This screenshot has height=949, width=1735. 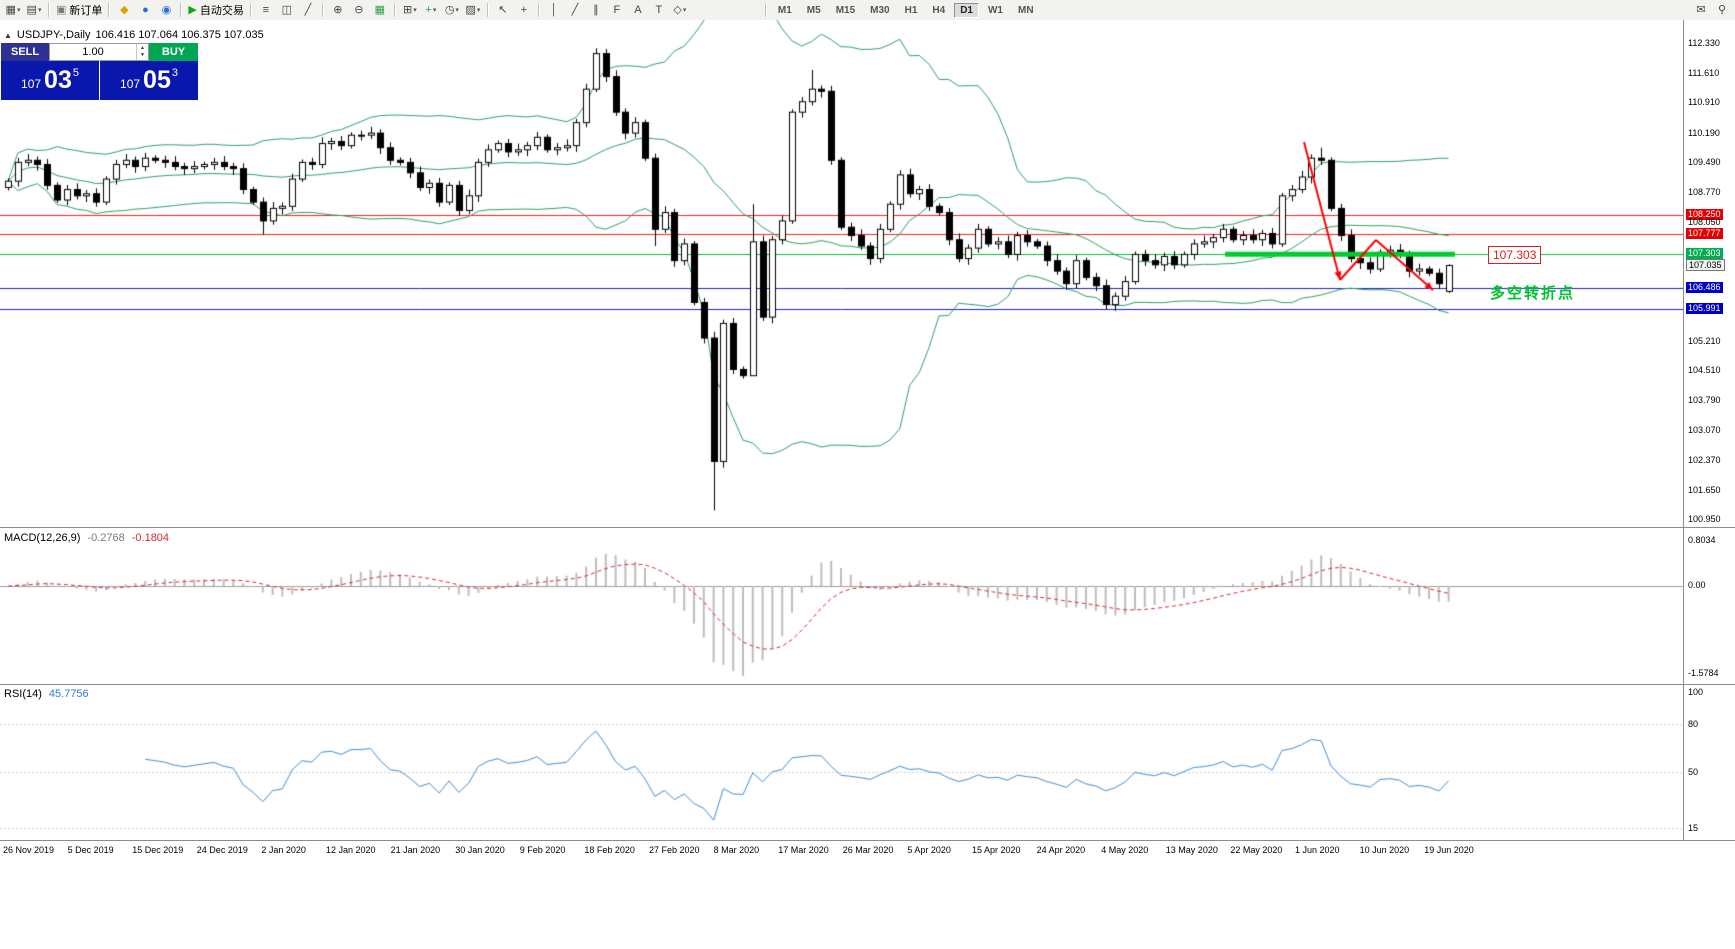 What do you see at coordinates (1125, 850) in the screenshot?
I see `date-label: 4 May 2020` at bounding box center [1125, 850].